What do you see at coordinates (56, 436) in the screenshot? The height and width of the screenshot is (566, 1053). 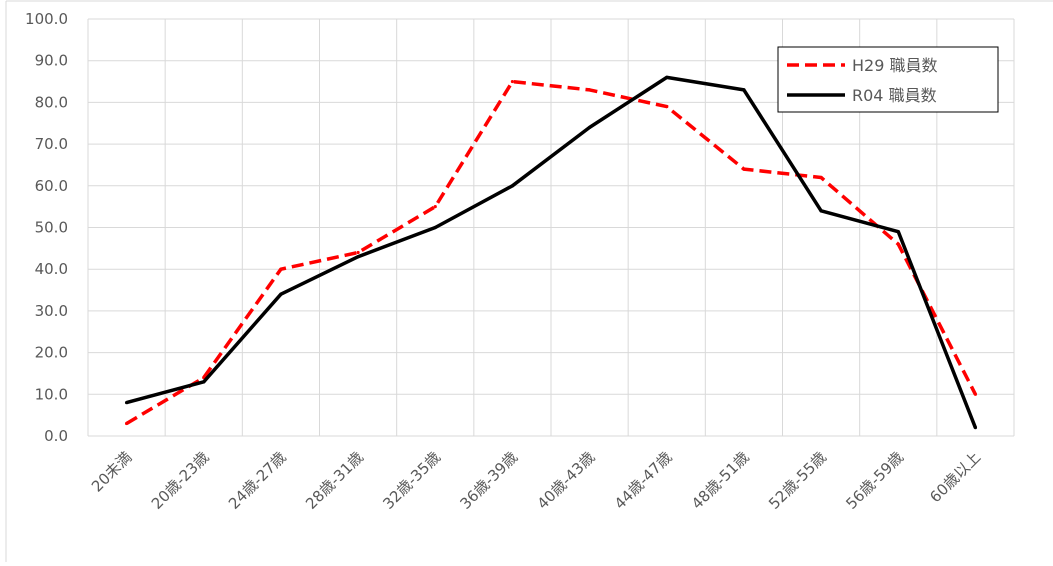 I see `y-tick-label: 0.0` at bounding box center [56, 436].